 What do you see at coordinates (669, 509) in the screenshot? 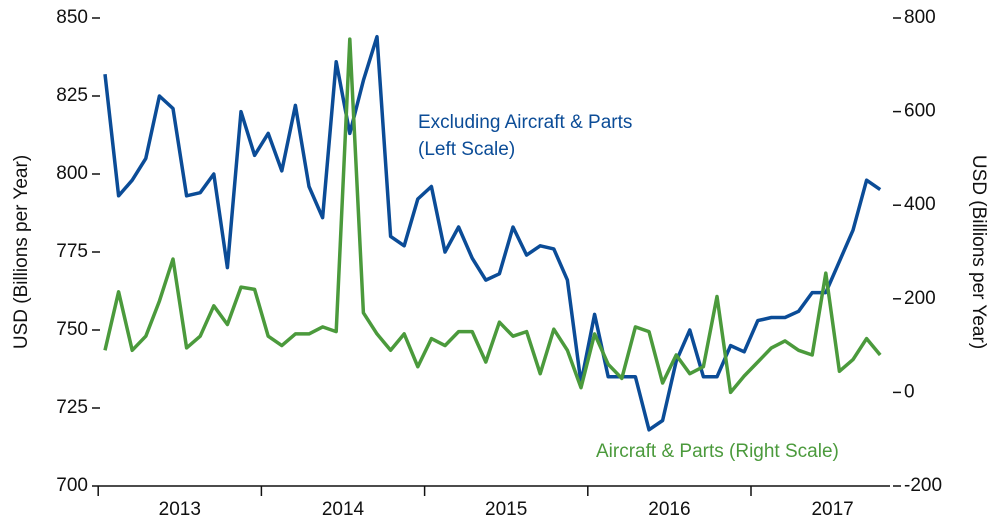
I see `x-tick-label: 2016` at bounding box center [669, 509].